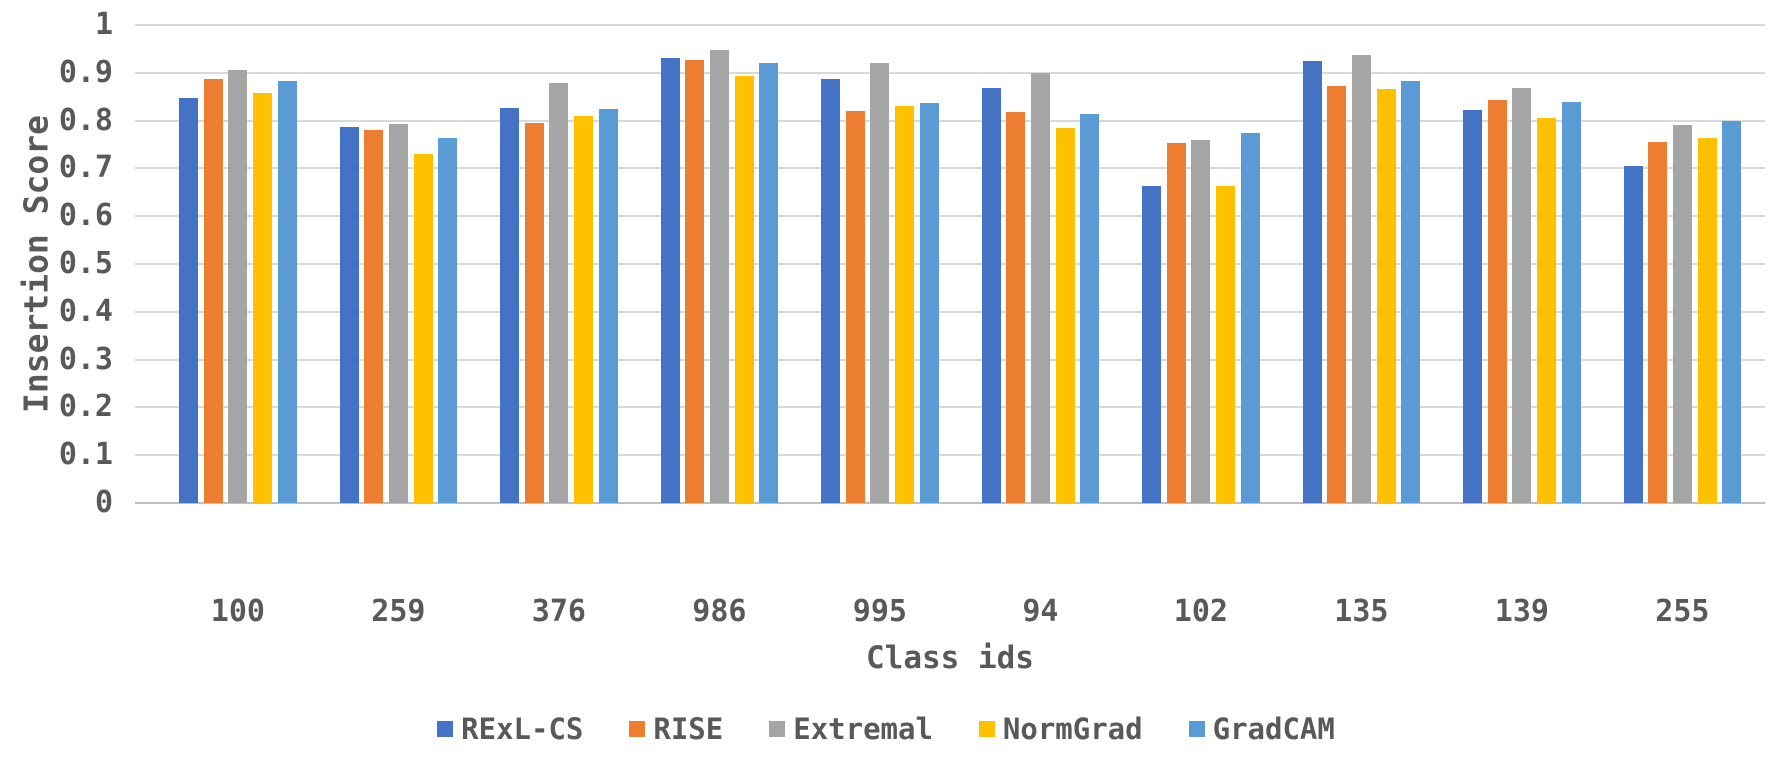 Image resolution: width=1772 pixels, height=769 pixels. What do you see at coordinates (445, 729) in the screenshot?
I see `legend-swatch-RExL-CS` at bounding box center [445, 729].